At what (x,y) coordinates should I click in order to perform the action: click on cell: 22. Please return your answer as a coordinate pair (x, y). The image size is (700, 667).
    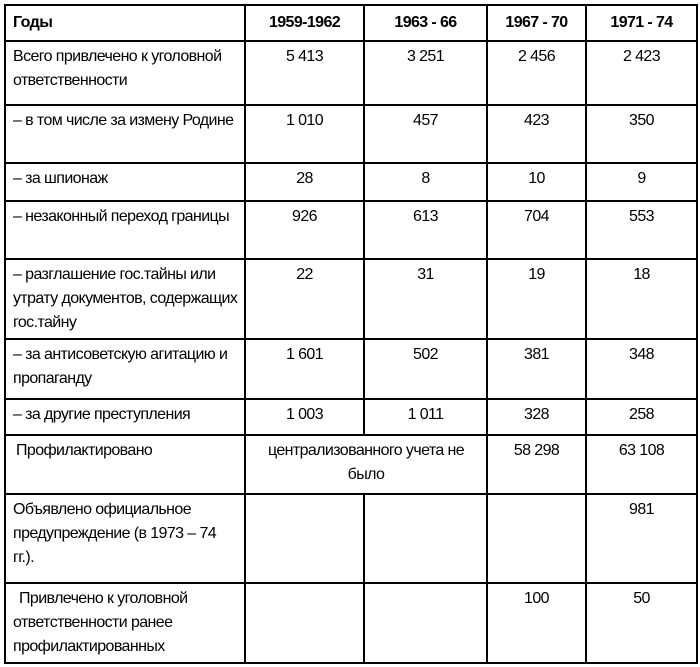
    Looking at the image, I should click on (304, 299).